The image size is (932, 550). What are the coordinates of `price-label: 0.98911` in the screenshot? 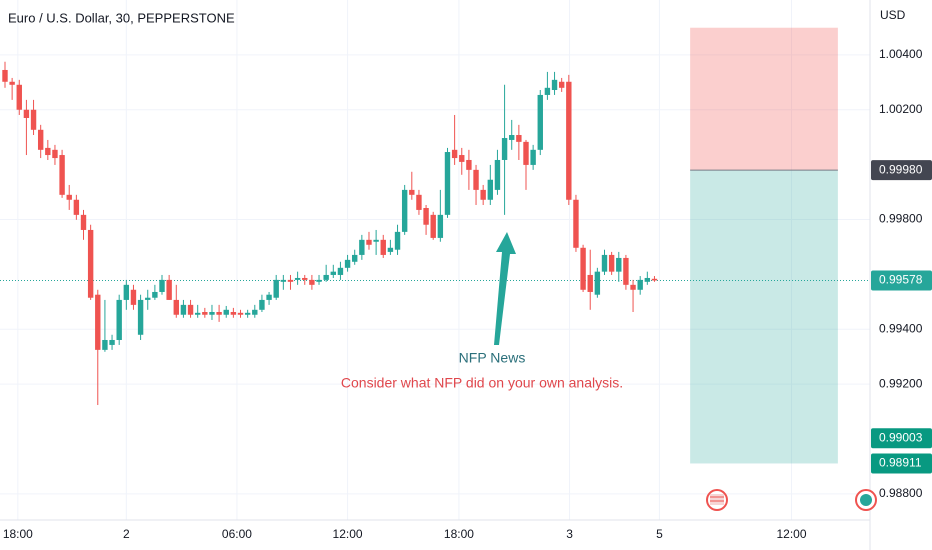 It's located at (900, 463).